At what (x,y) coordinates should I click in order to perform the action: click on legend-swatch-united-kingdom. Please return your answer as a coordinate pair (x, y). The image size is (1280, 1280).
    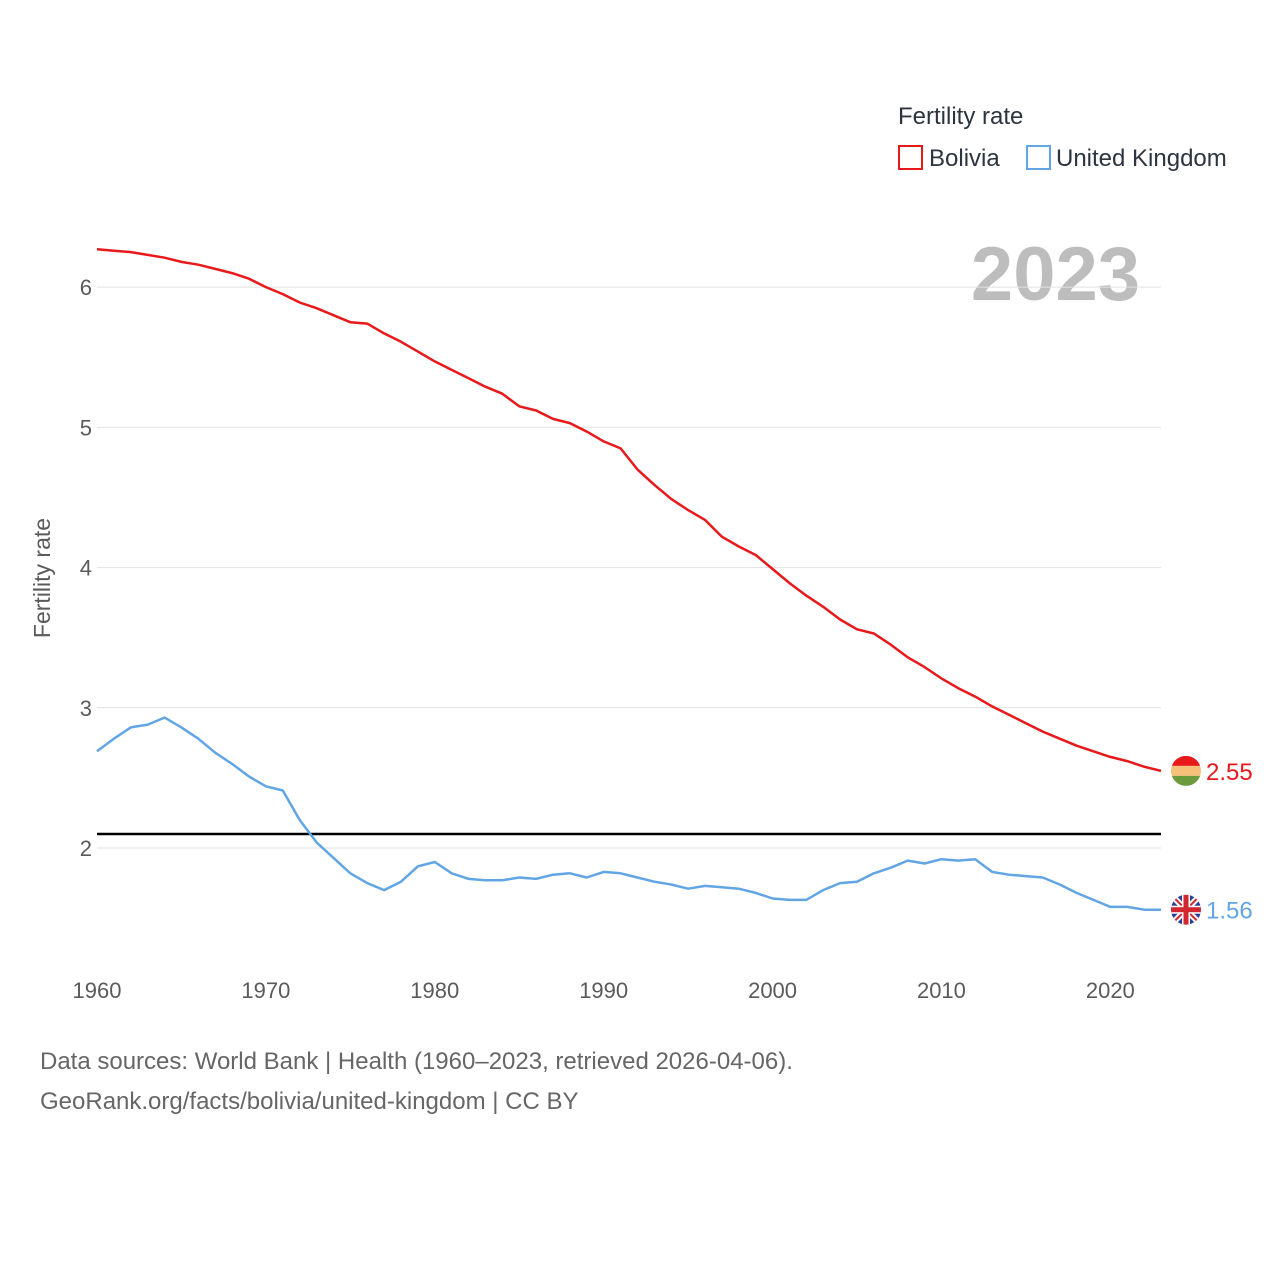
    Looking at the image, I should click on (1038, 157).